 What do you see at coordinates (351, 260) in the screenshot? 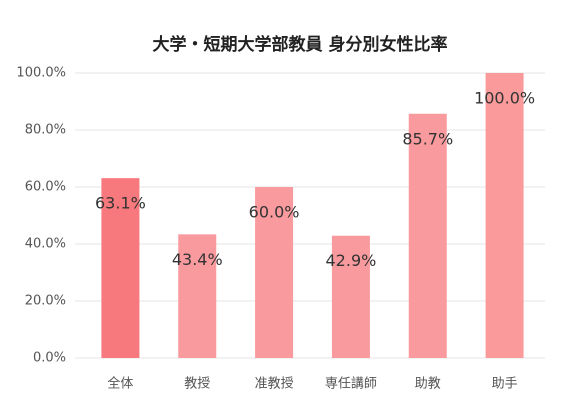
I see `value-label: 42.9%` at bounding box center [351, 260].